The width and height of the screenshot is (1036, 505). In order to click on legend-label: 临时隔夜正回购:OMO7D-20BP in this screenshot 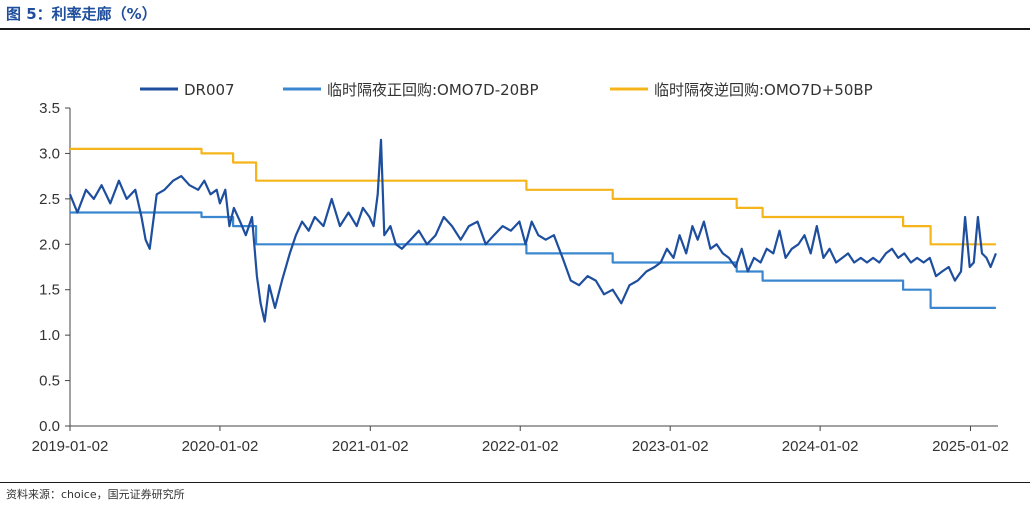, I will do `click(433, 90)`.